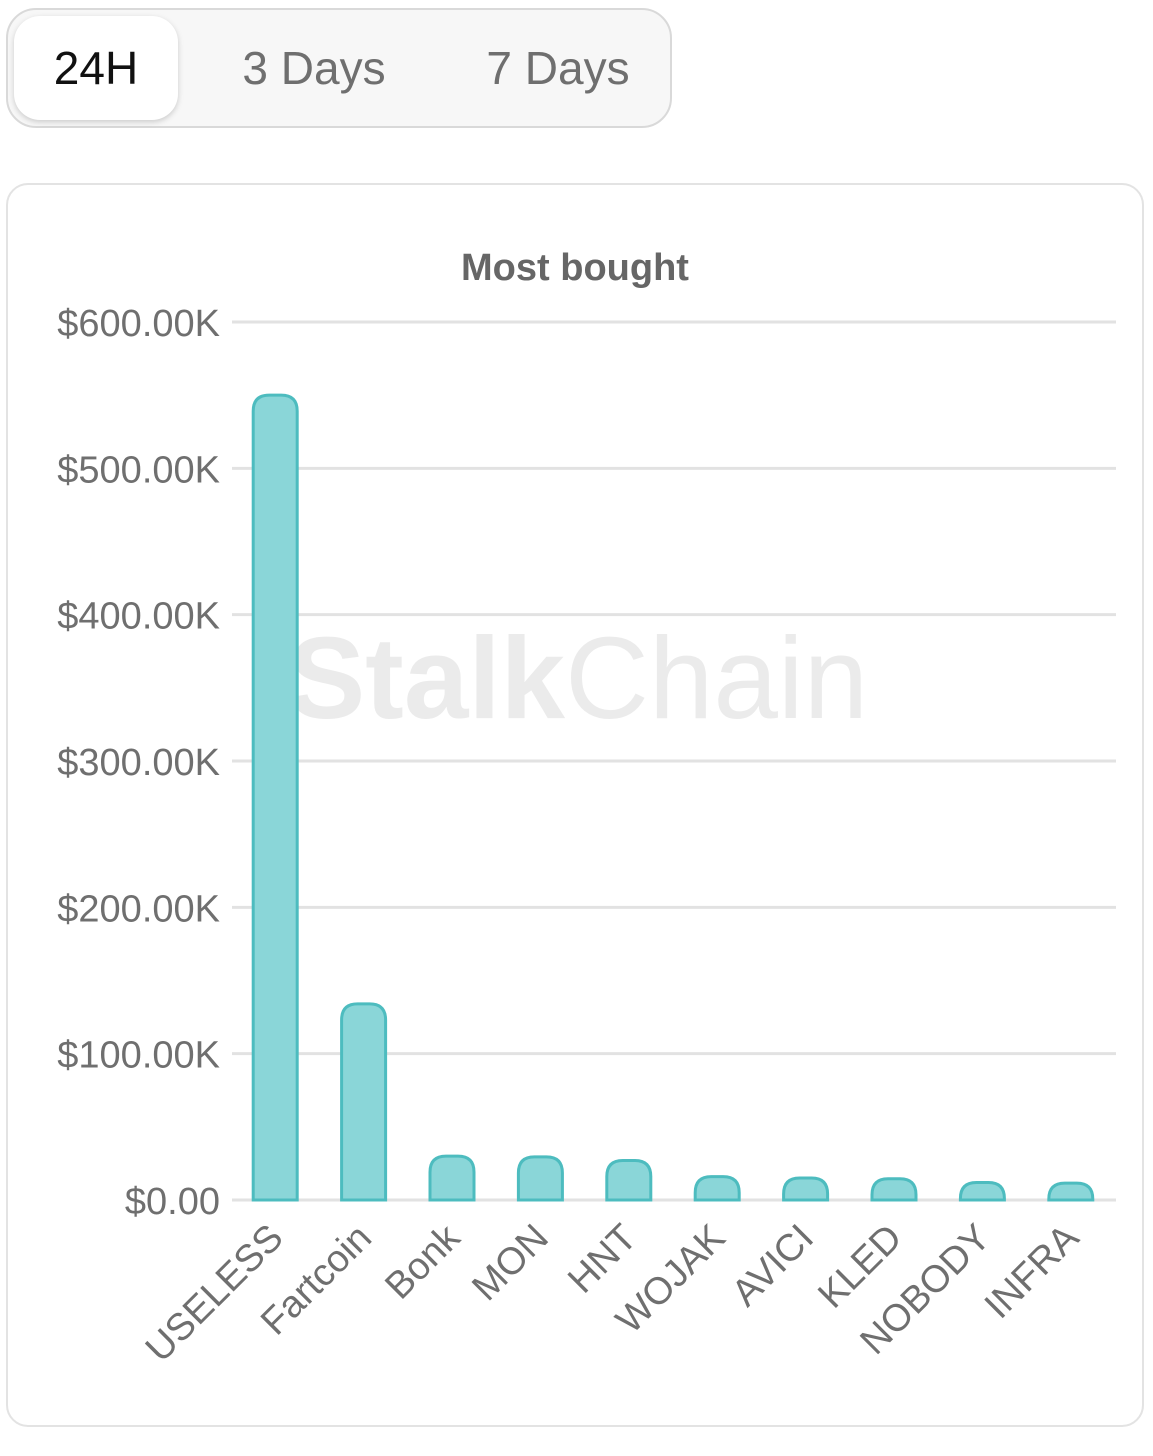 Image resolution: width=1153 pixels, height=1456 pixels. I want to click on y-tick-label: $0.00, so click(172, 1202).